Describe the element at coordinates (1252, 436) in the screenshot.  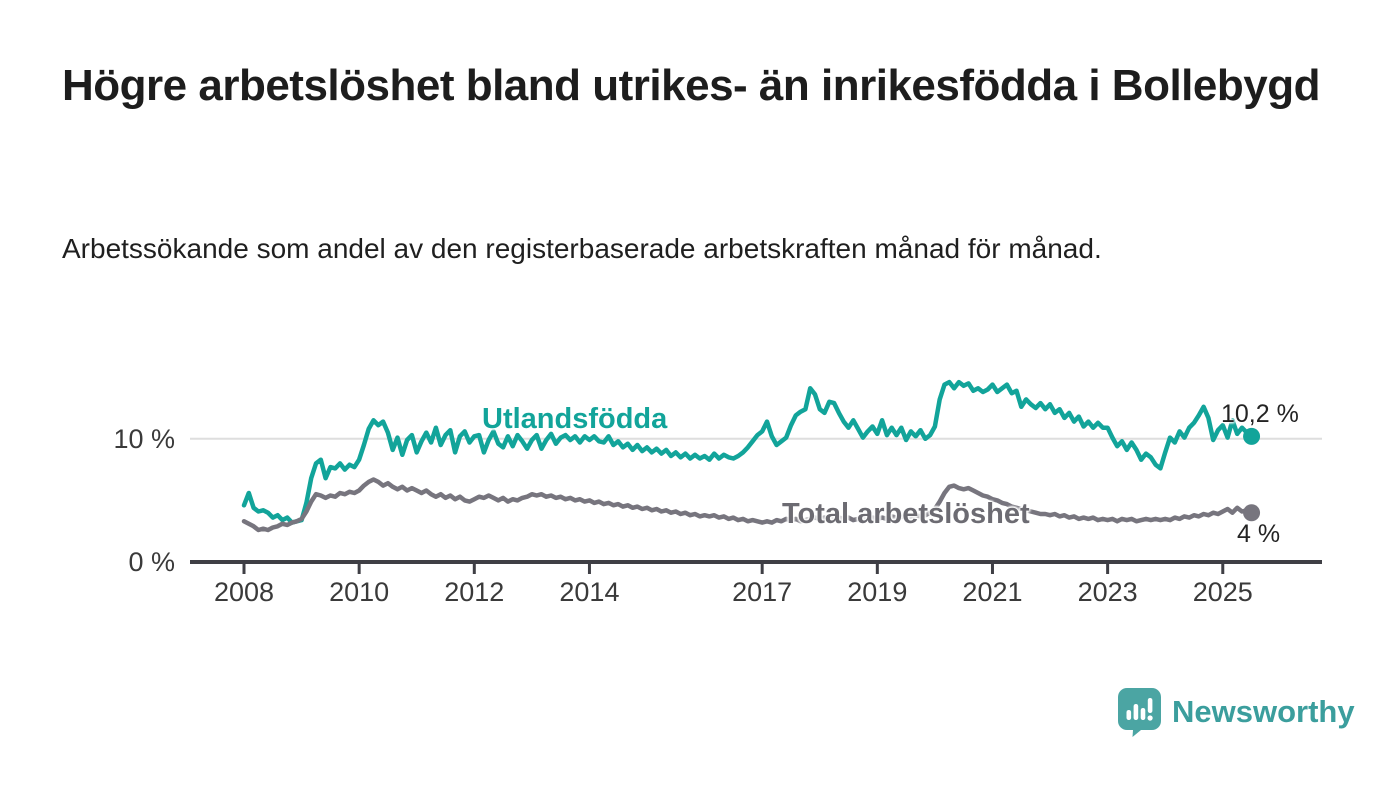
I see `end-dot-utlandsfodda` at that location.